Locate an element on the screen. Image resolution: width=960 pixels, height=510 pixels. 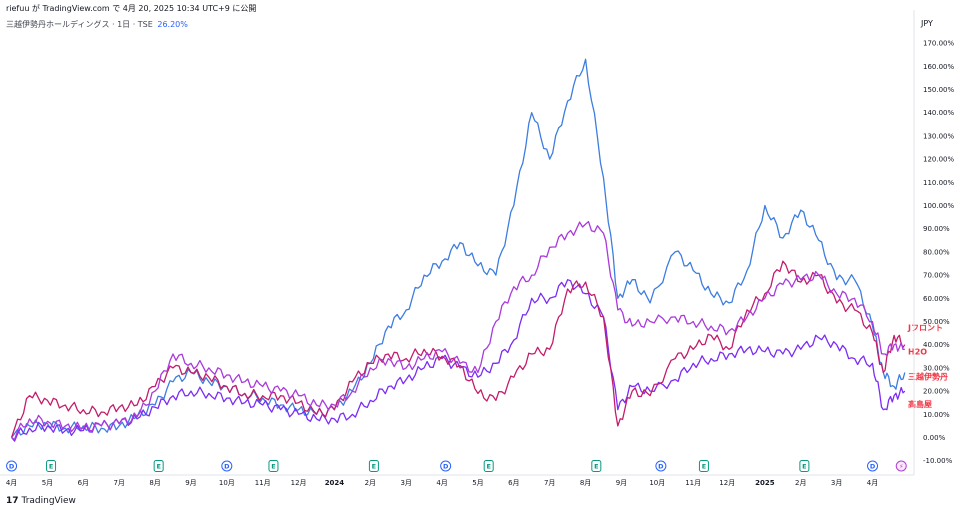
y-tick-label: 80.00% is located at coordinates (936, 252).